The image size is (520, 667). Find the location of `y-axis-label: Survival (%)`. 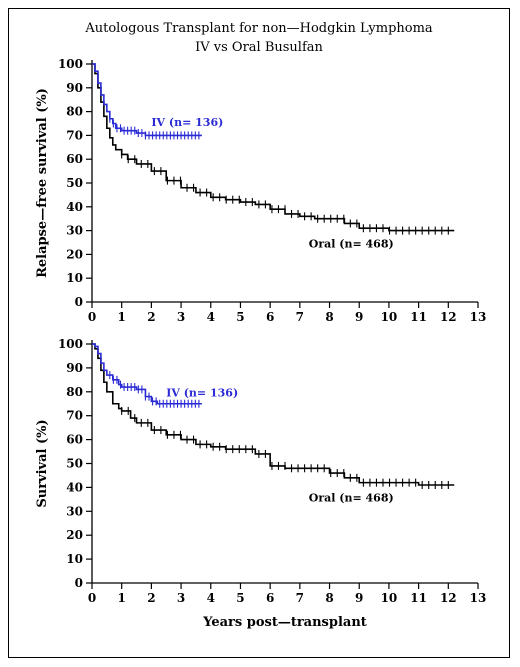

y-axis-label: Survival (%) is located at coordinates (42, 463).